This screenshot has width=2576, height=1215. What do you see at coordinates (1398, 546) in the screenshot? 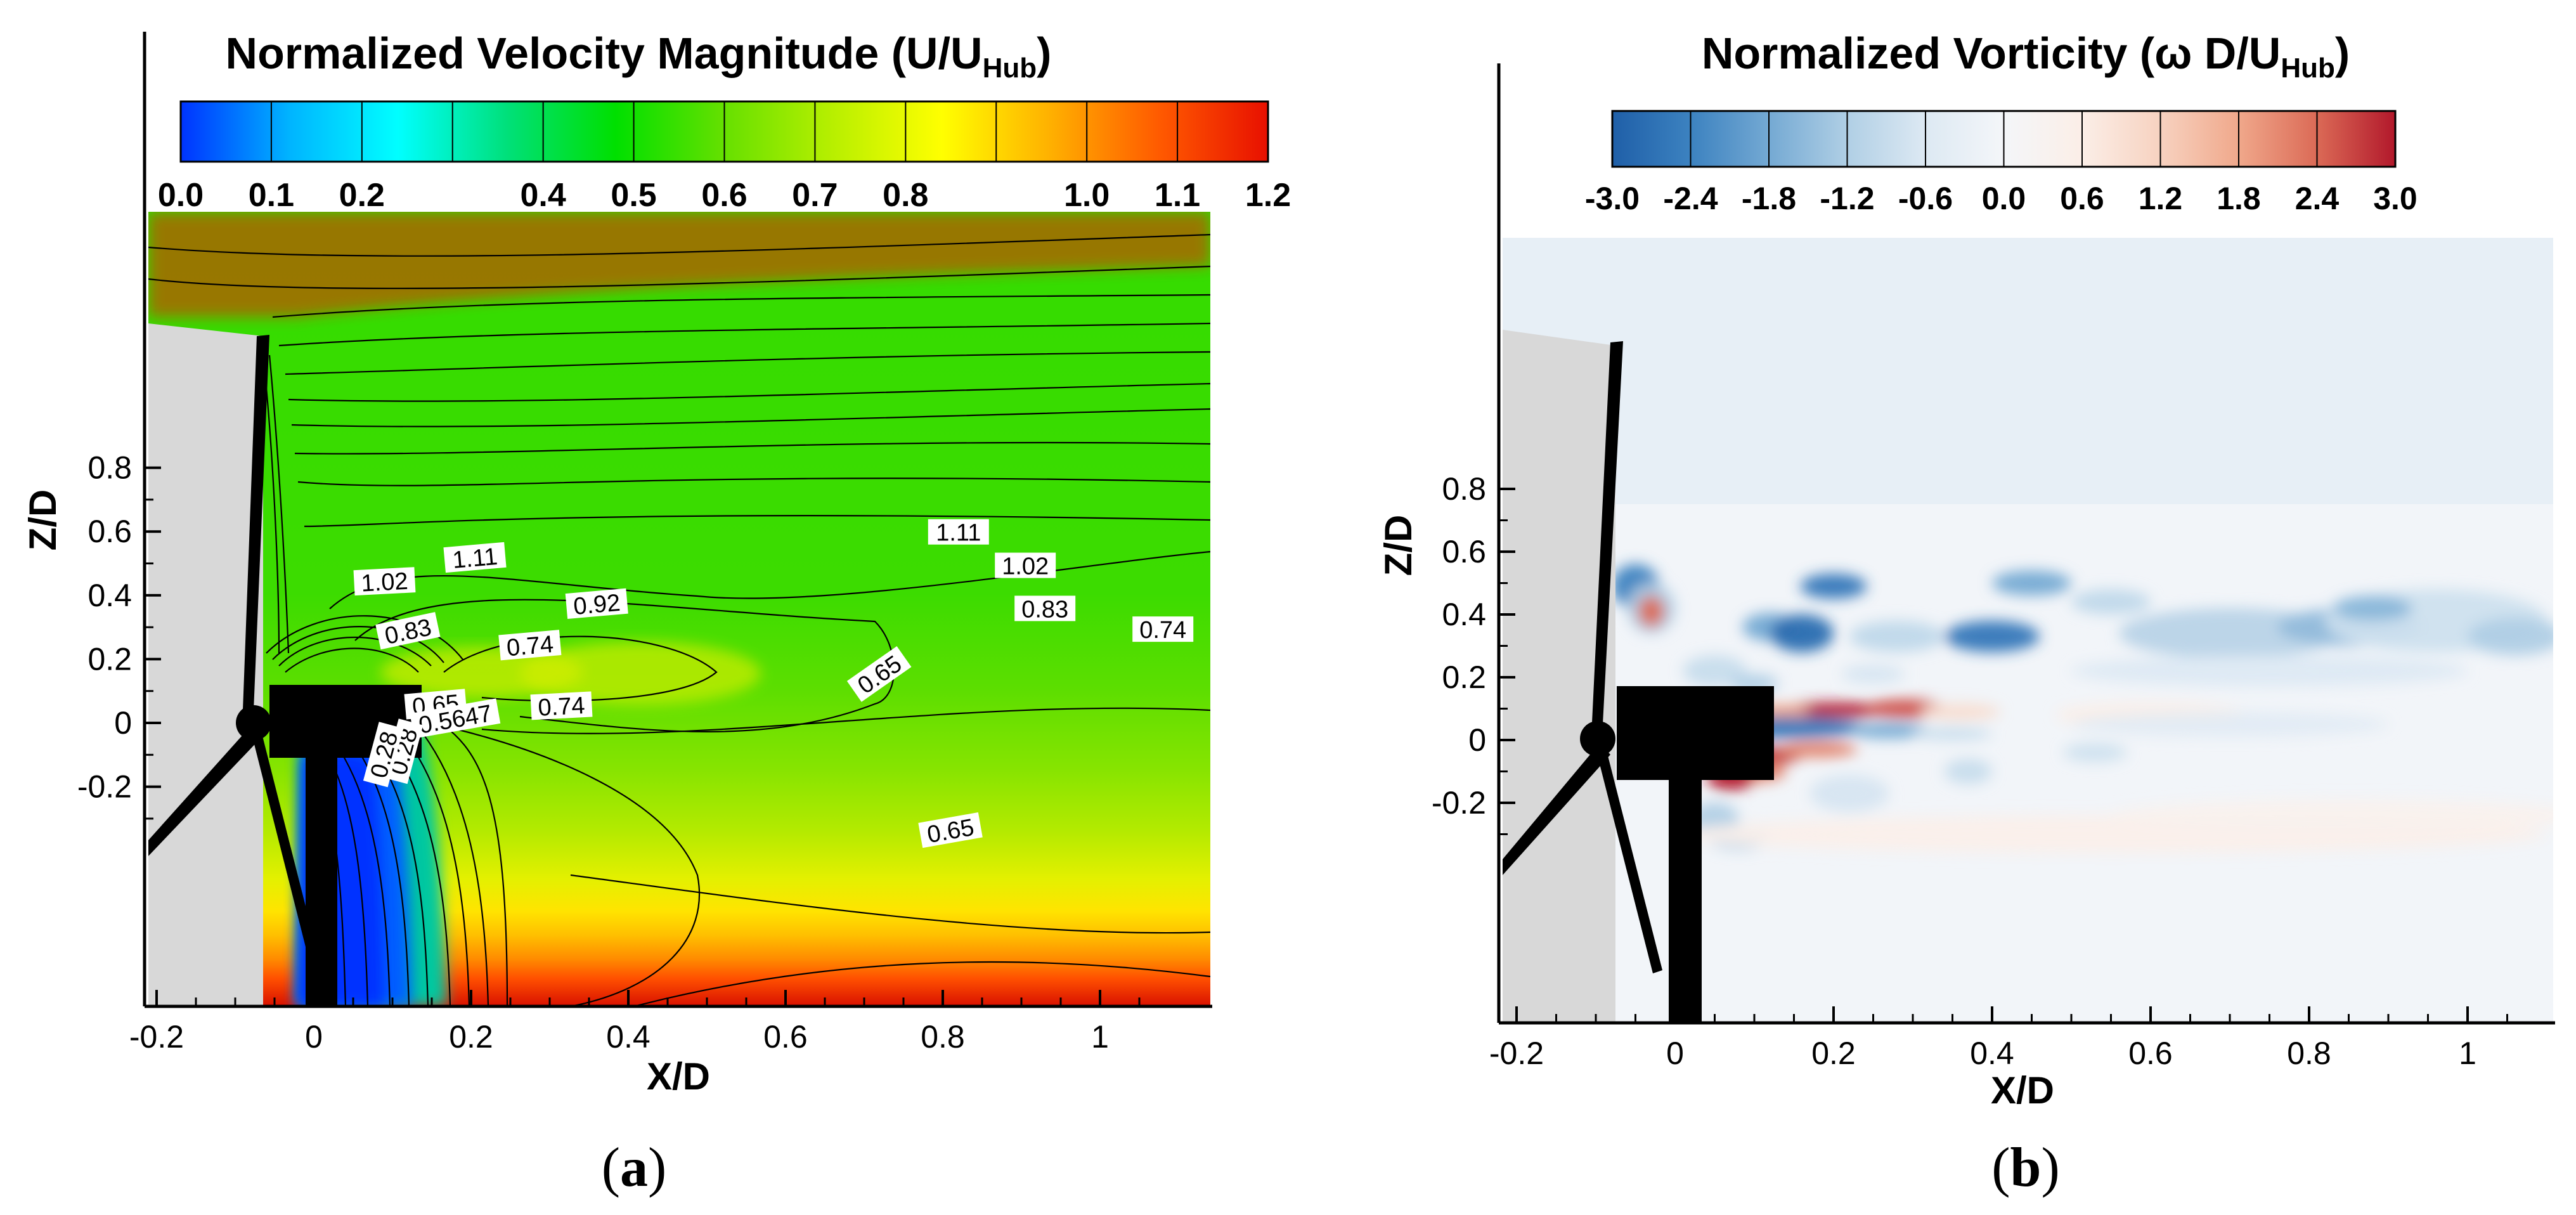
I see `vorticity-y-axis-label: Z/D` at bounding box center [1398, 546].